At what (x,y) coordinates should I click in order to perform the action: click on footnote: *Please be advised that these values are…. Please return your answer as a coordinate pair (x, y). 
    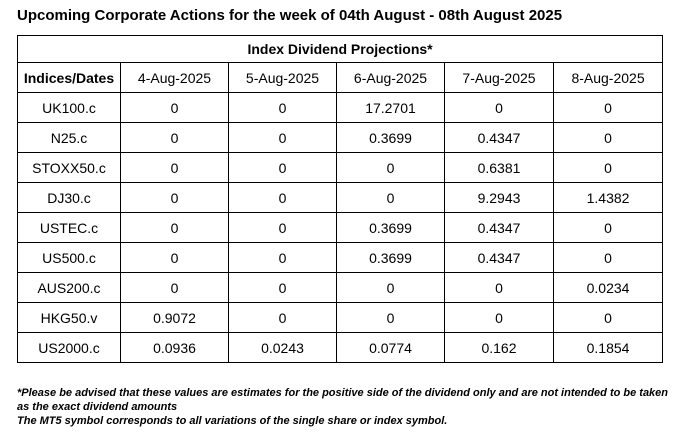
    Looking at the image, I should click on (349, 407).